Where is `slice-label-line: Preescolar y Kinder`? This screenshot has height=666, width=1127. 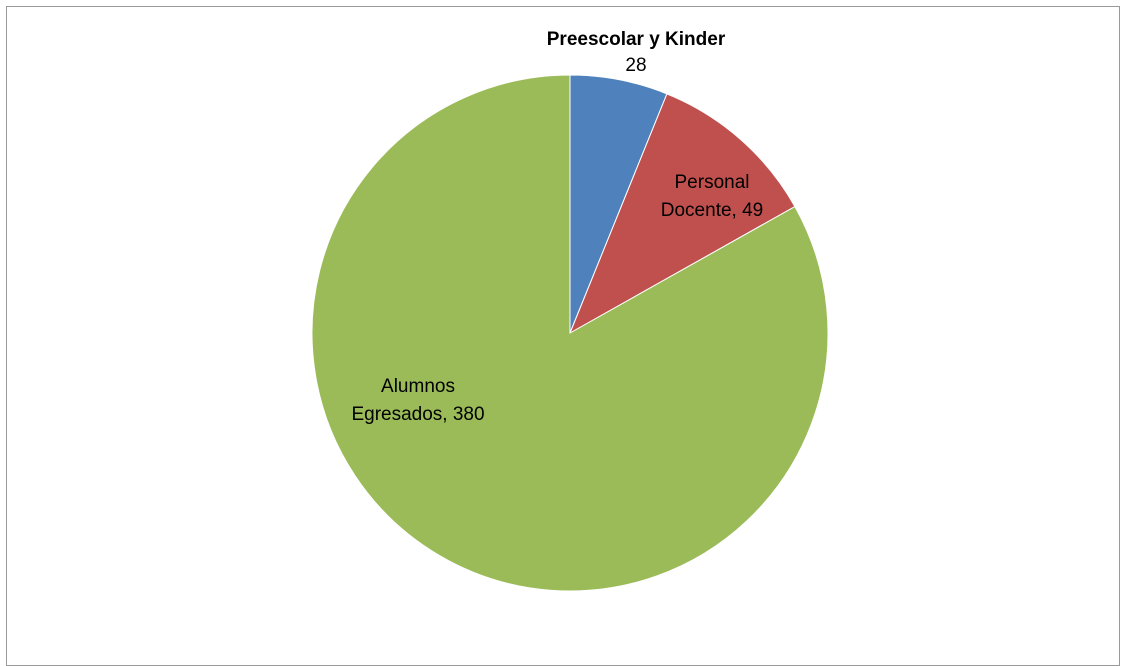 slice-label-line: Preescolar y Kinder is located at coordinates (636, 39).